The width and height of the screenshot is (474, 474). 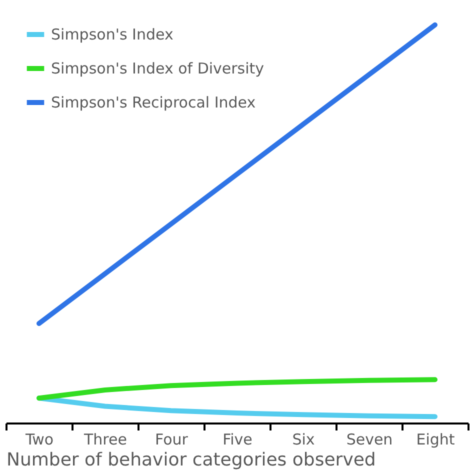 What do you see at coordinates (112, 35) in the screenshot?
I see `legend-label: Simpson's Index` at bounding box center [112, 35].